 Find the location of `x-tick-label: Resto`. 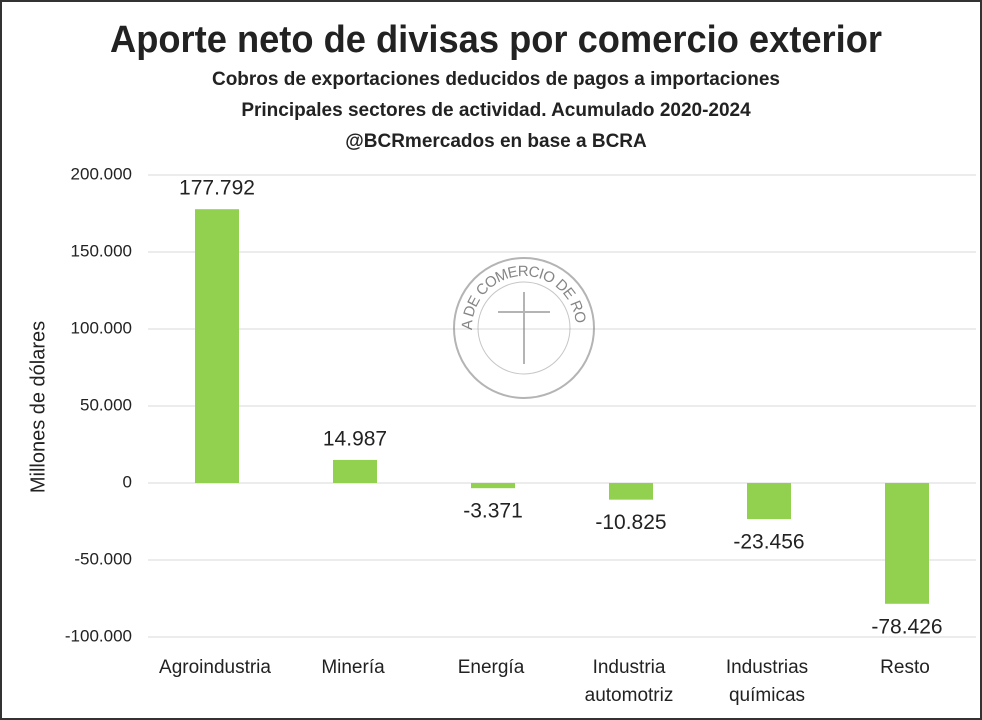

x-tick-label: Resto is located at coordinates (905, 667).